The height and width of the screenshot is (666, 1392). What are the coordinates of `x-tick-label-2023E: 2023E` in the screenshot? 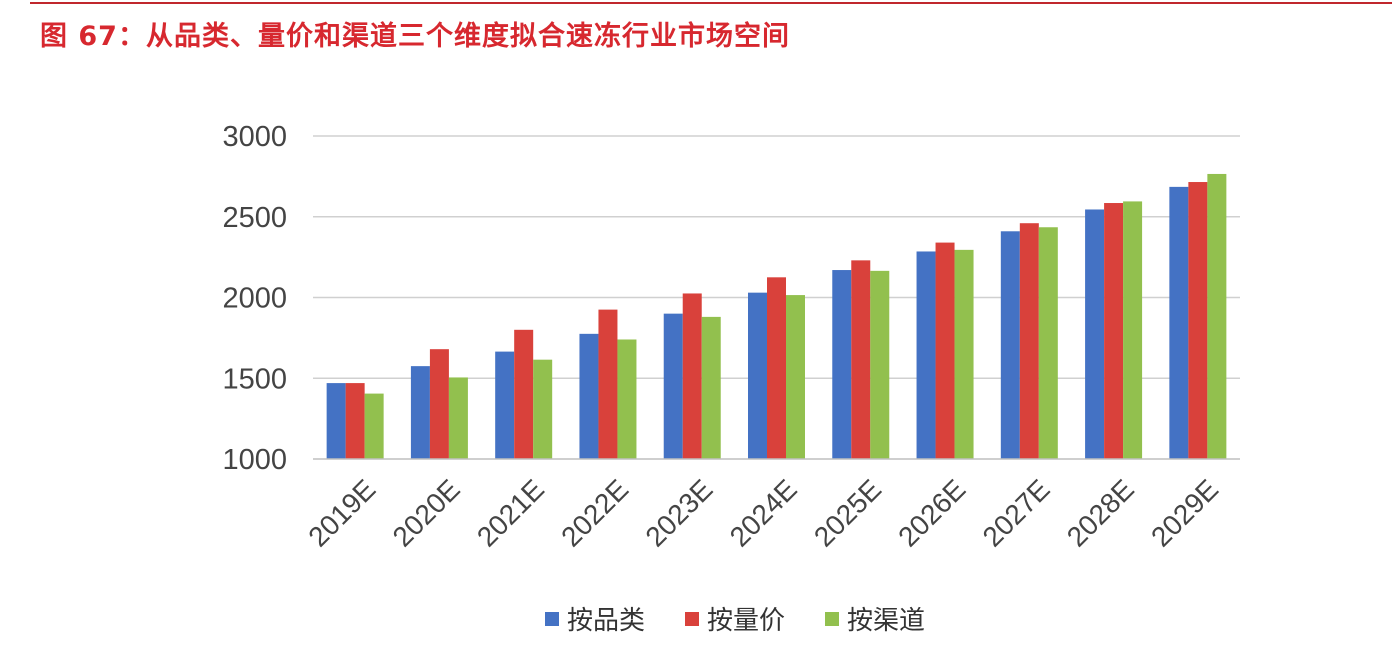 It's located at (678, 512).